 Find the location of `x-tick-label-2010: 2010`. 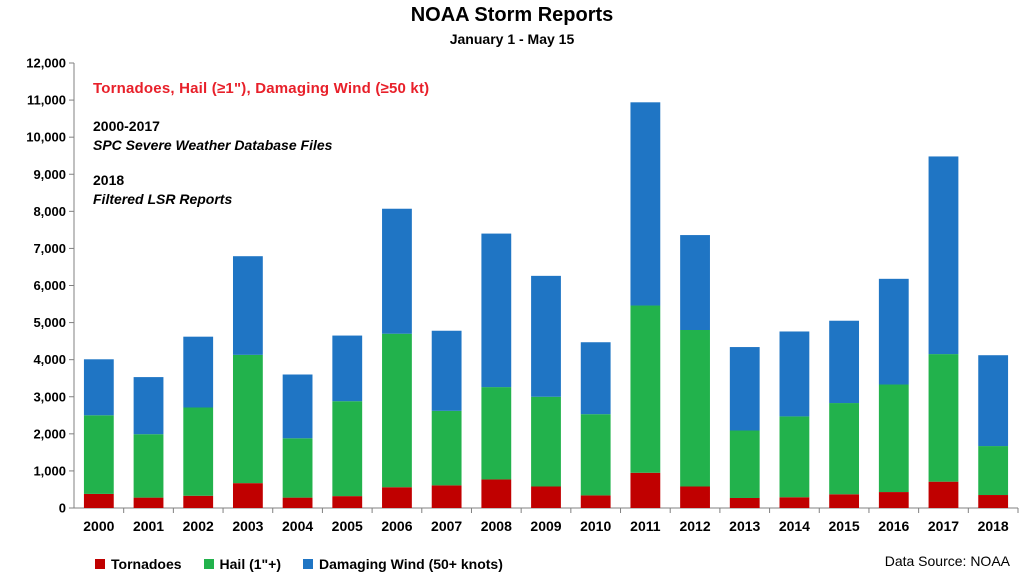

x-tick-label-2010: 2010 is located at coordinates (595, 526).